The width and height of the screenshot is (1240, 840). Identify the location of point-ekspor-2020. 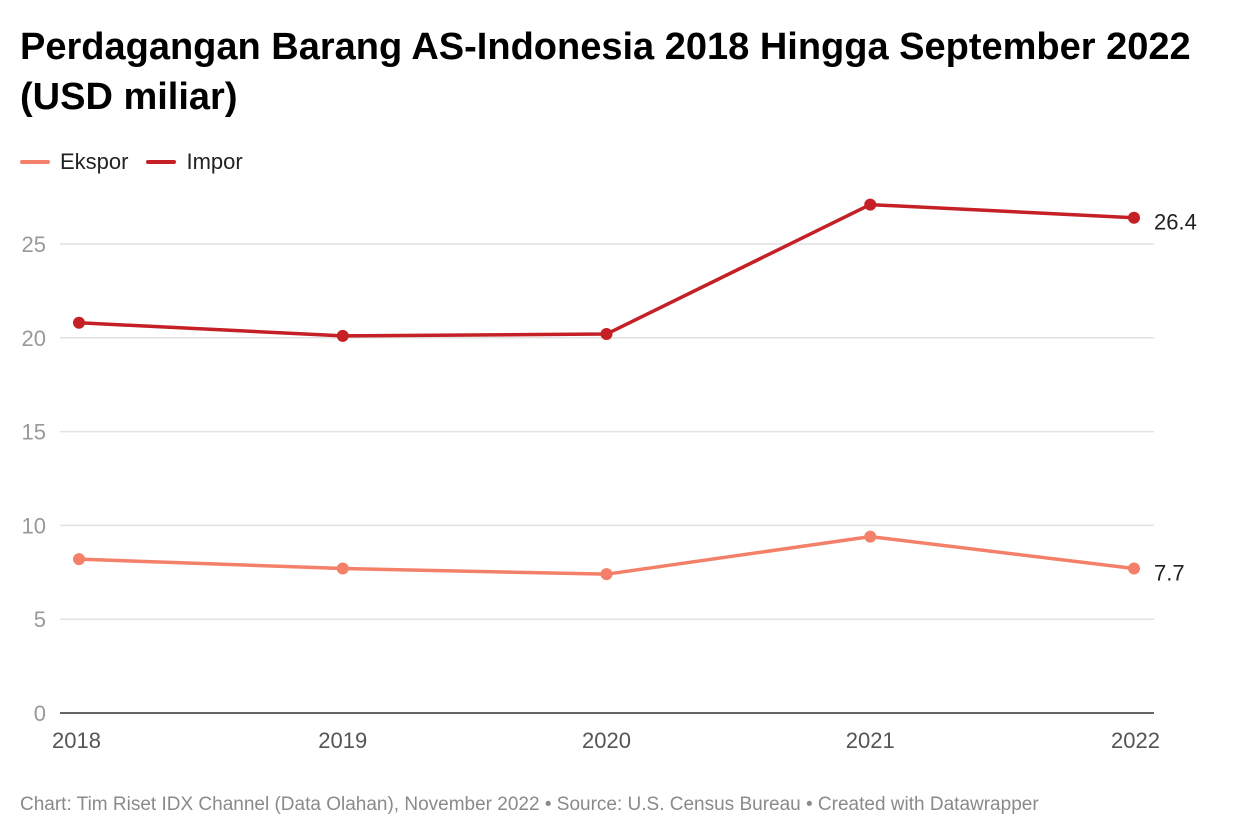
(606, 574).